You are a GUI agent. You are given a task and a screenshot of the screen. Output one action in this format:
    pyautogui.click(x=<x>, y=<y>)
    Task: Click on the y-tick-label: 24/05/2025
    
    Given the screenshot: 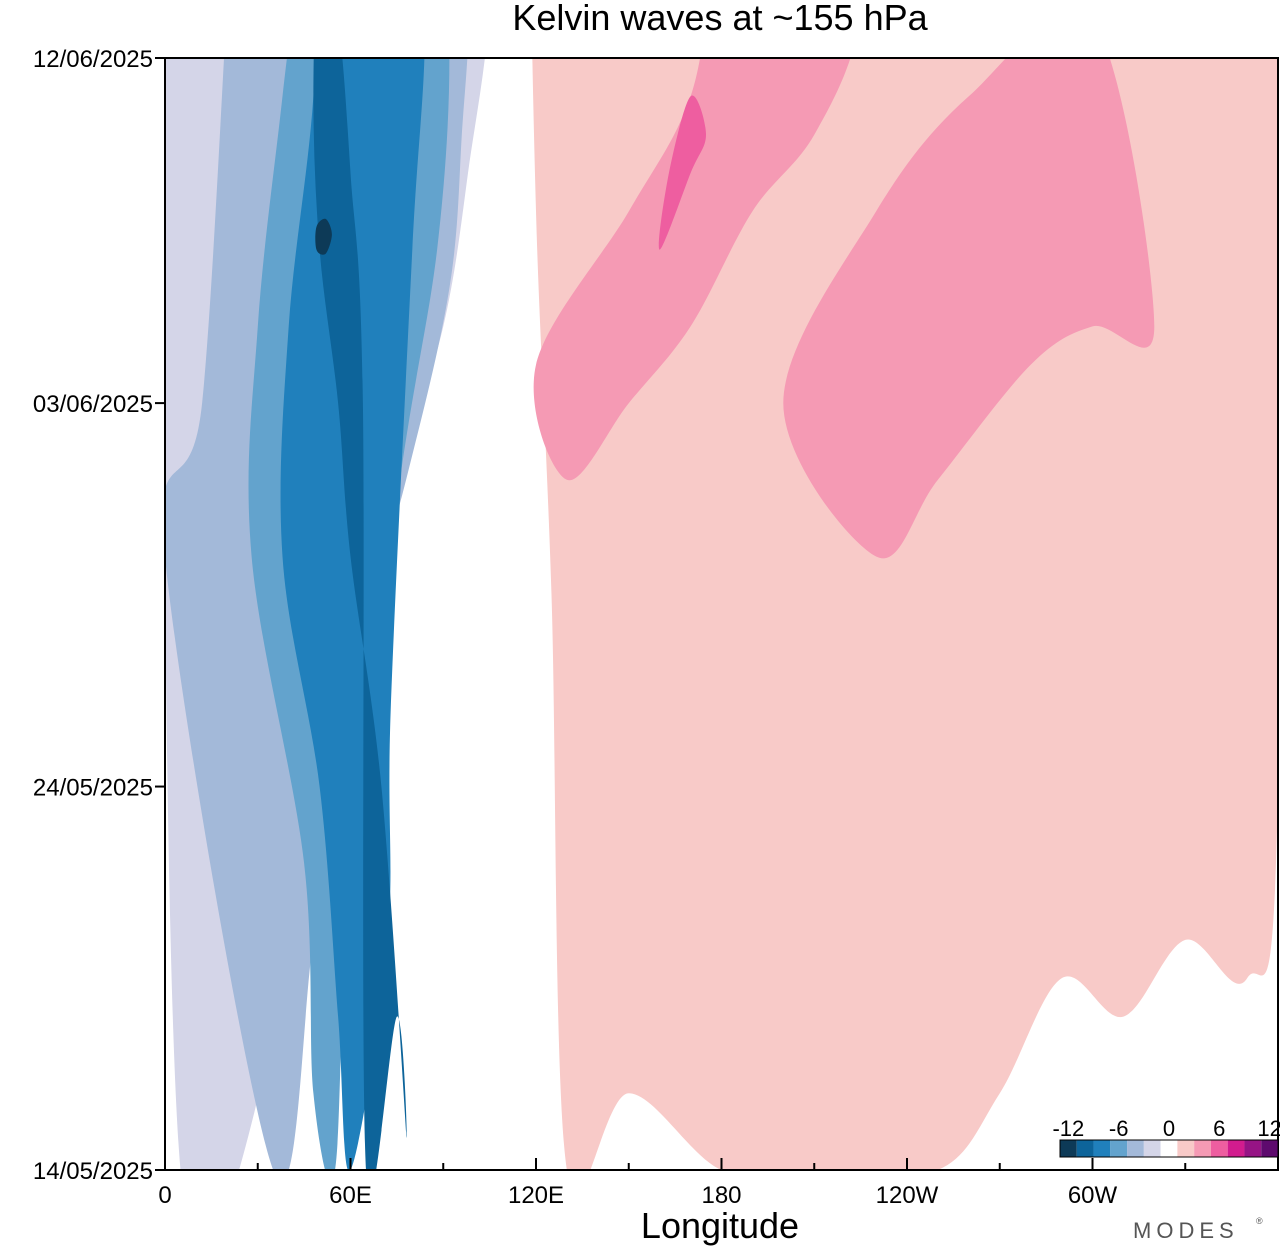 What is the action you would take?
    pyautogui.click(x=93, y=788)
    